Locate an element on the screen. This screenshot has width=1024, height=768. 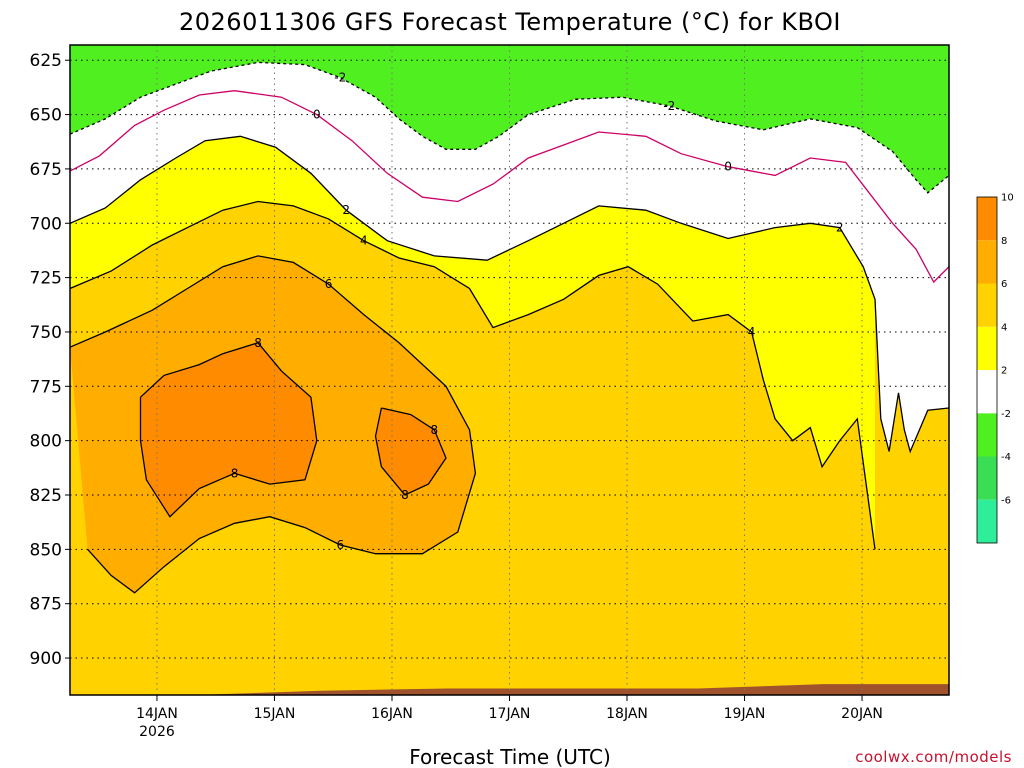
y-tick-label: 875 is located at coordinates (46, 605).